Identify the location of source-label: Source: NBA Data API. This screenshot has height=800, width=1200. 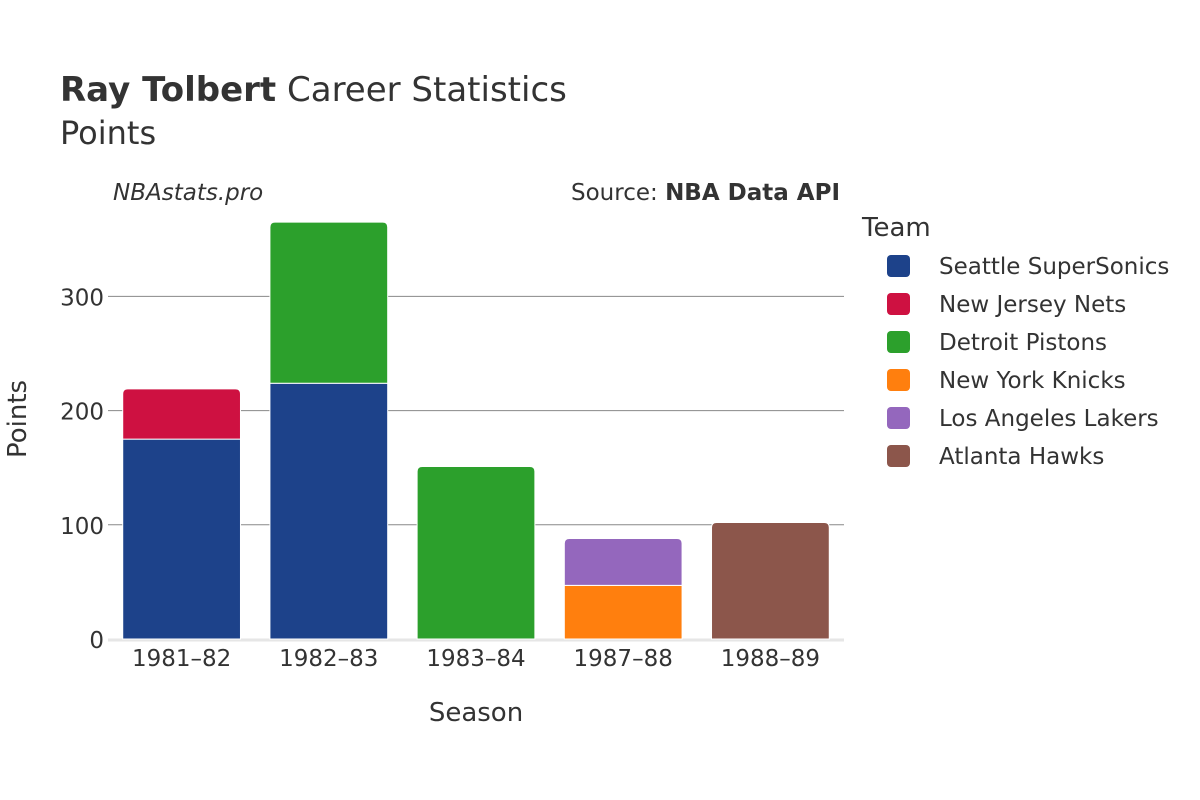
(705, 193).